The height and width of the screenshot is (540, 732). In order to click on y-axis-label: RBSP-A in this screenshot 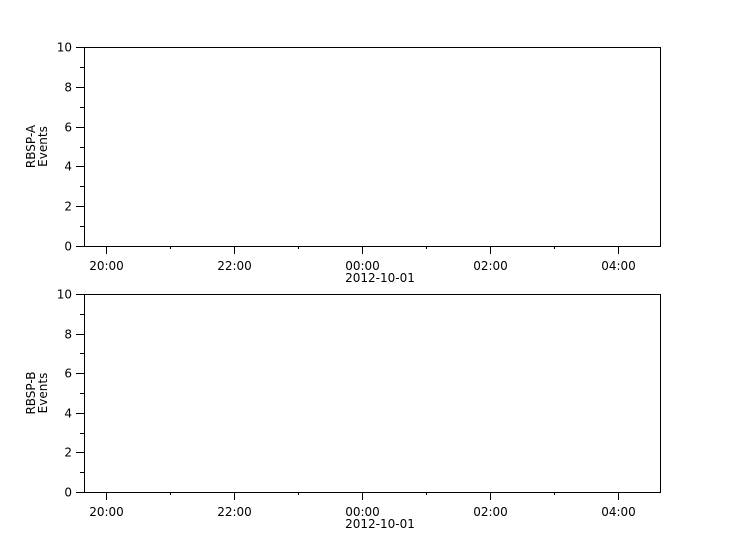, I will do `click(31, 146)`.